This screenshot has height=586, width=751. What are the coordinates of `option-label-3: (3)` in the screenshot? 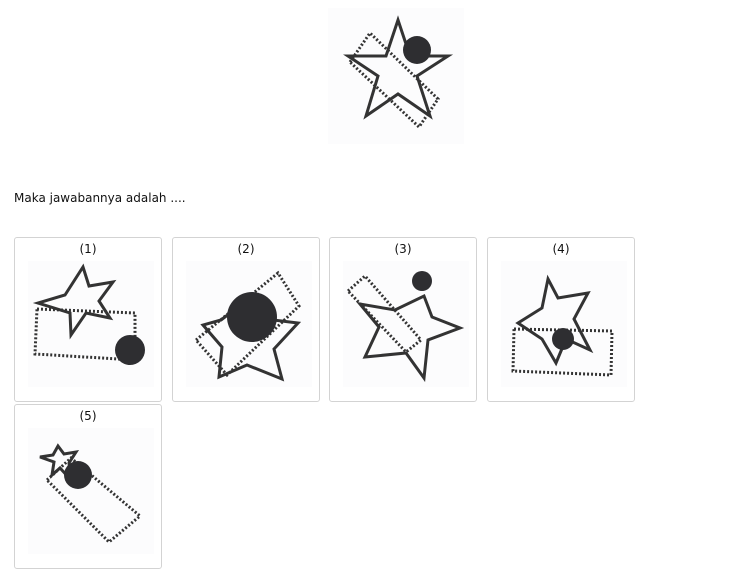 It's located at (403, 249).